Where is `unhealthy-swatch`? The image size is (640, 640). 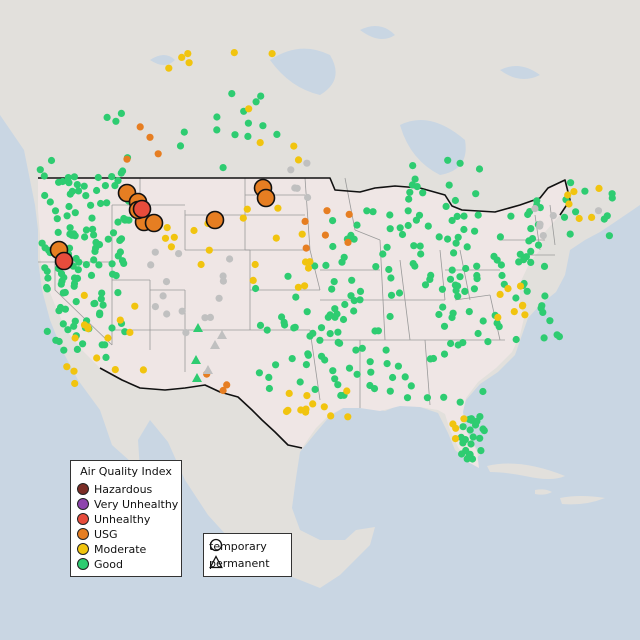
unhealthy-swatch is located at coordinates (83, 519).